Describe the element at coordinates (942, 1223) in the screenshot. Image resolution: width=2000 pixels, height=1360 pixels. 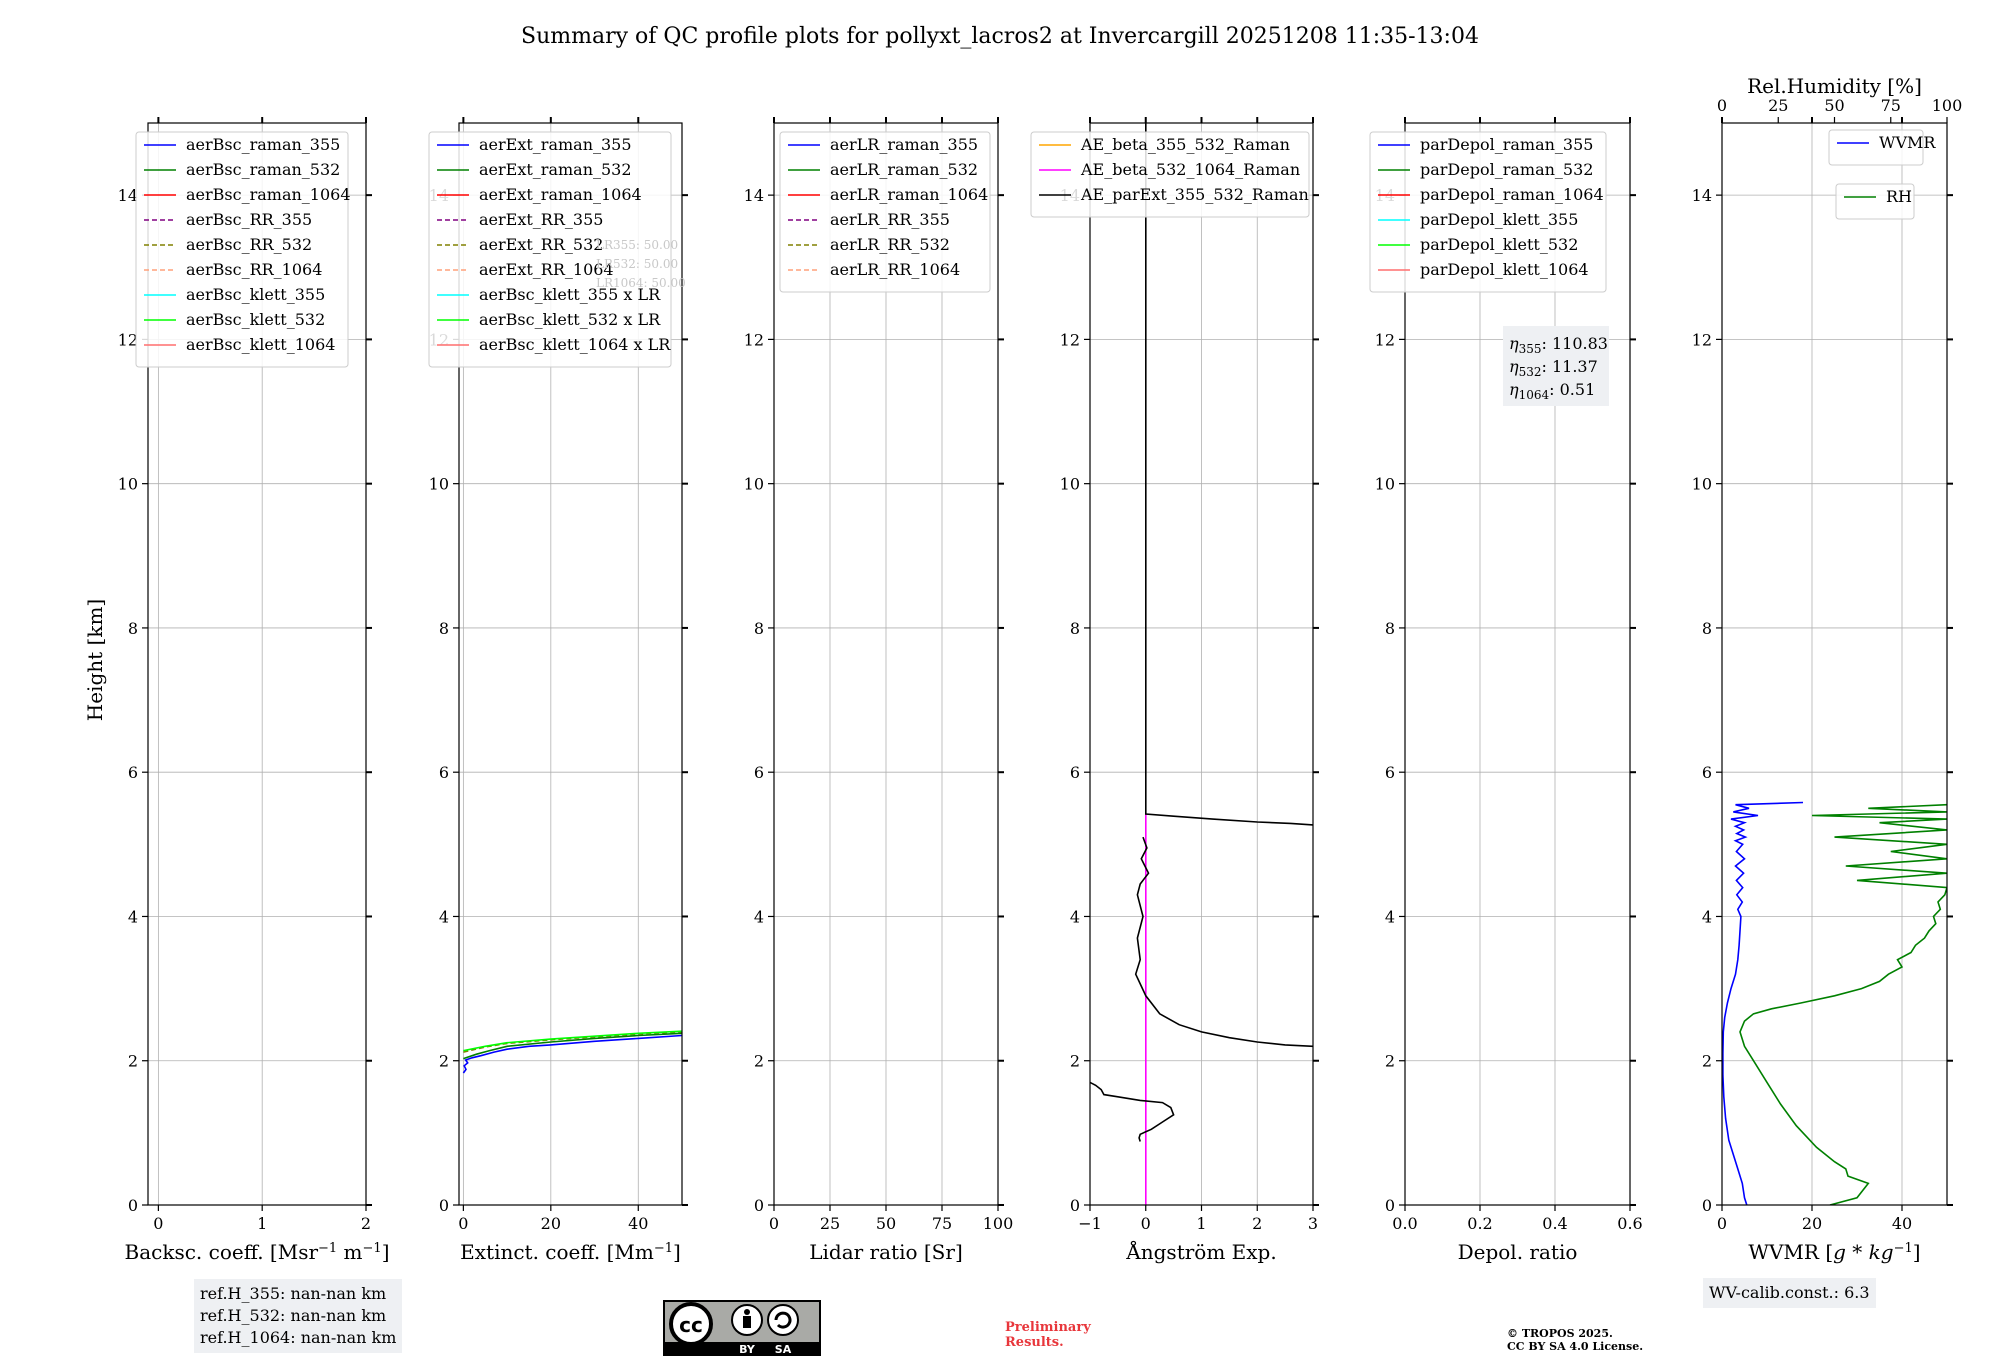
I see `x-tick-label: 75` at that location.